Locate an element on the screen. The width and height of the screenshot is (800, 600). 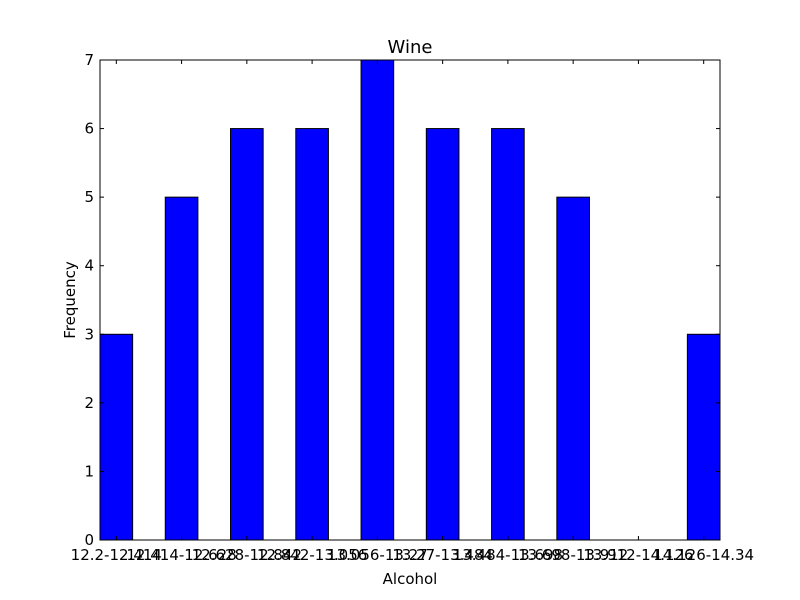
y-tick-label-1: 1 is located at coordinates (89, 471).